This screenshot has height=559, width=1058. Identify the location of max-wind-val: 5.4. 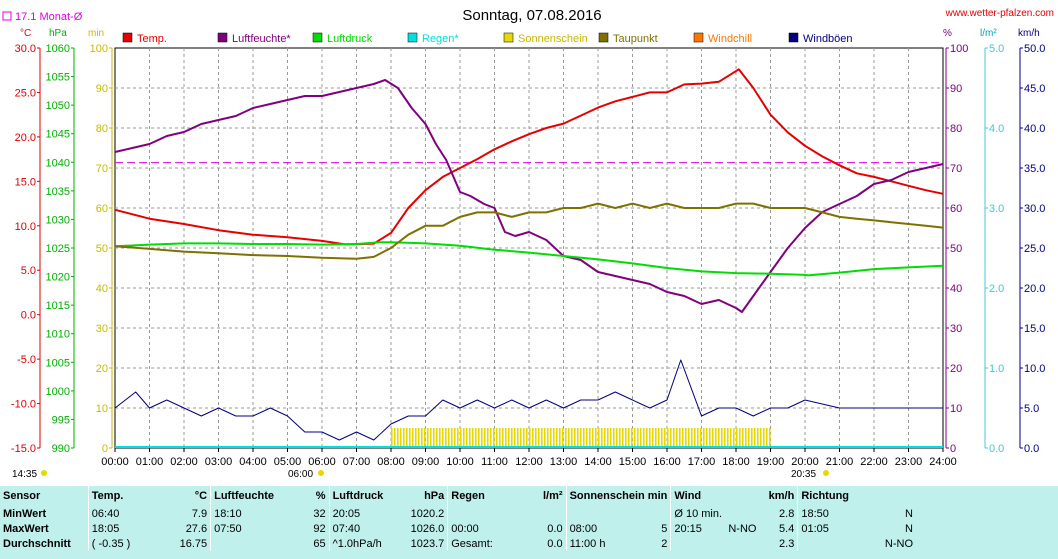
(787, 528).